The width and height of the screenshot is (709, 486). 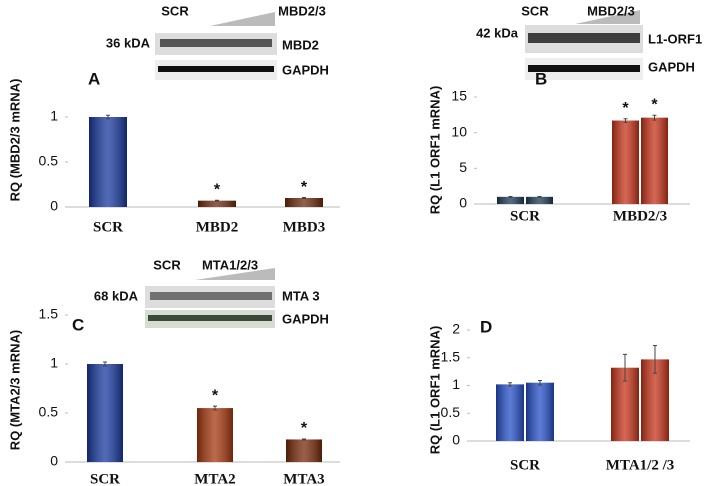 I want to click on blot-a: SCR MBD2/3 36 kDA MBD2 GAPDH, so click(x=217, y=41).